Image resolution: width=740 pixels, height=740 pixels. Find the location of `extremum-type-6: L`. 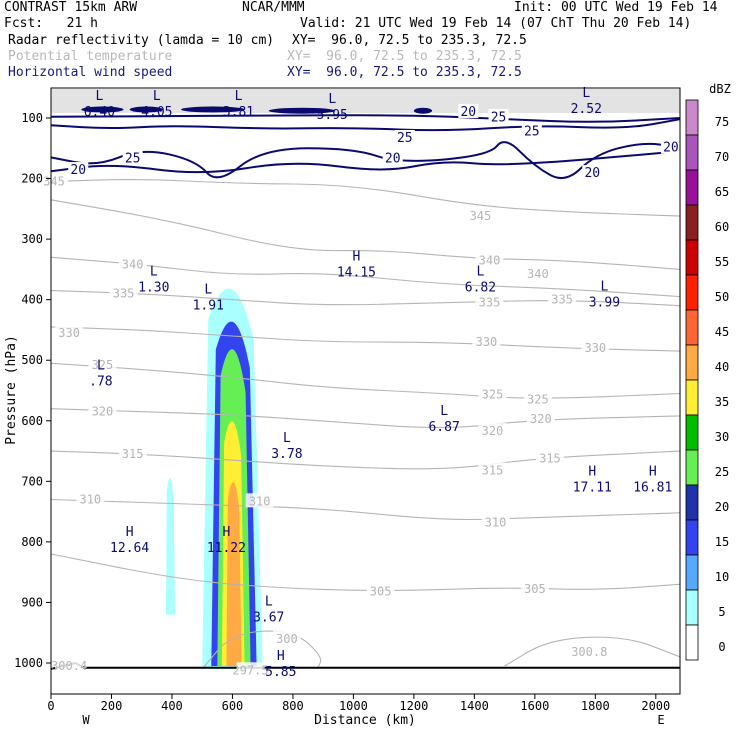

extremum-type-6: L is located at coordinates (208, 290).